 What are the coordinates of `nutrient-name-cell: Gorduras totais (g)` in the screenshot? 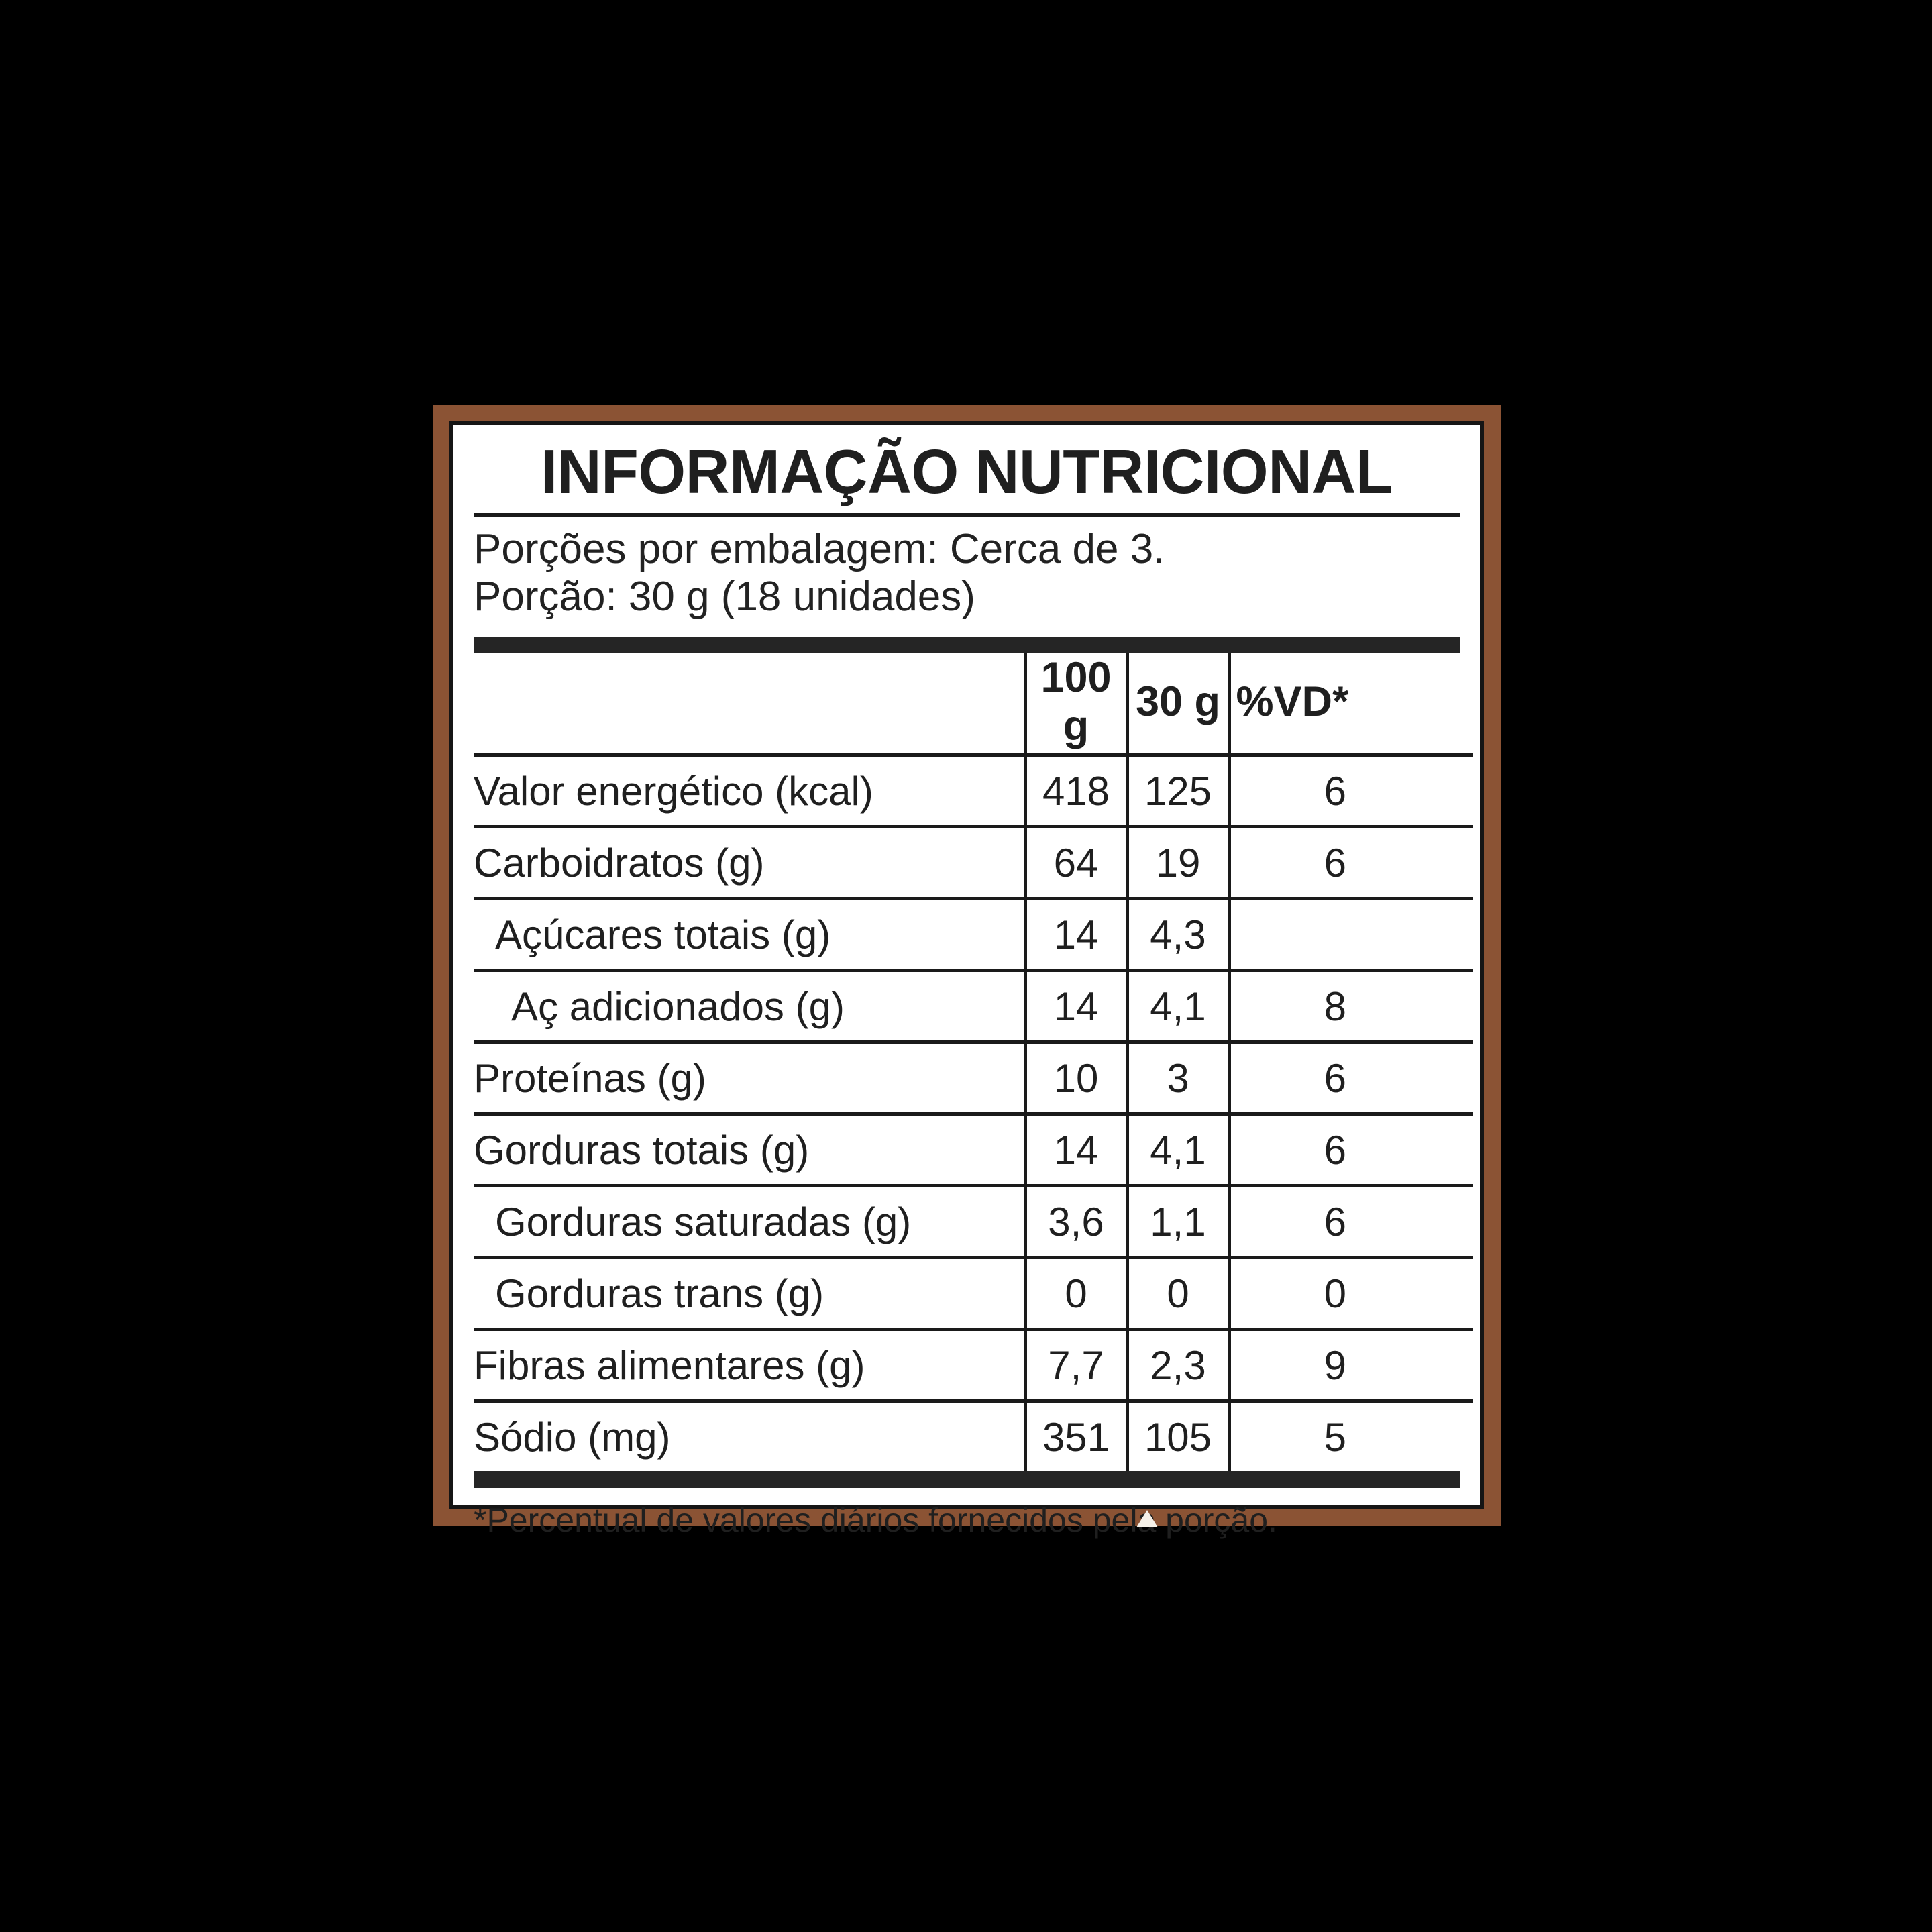 It's located at (749, 1151).